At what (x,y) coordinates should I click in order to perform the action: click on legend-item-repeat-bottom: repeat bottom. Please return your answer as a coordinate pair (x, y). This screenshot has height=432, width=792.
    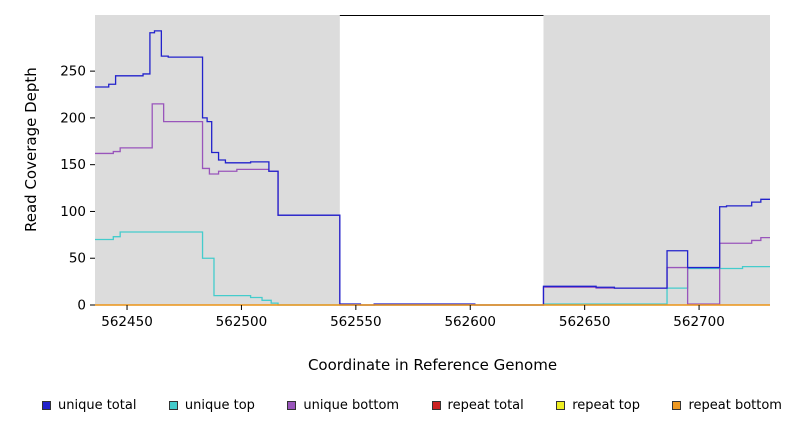
    Looking at the image, I should click on (727, 405).